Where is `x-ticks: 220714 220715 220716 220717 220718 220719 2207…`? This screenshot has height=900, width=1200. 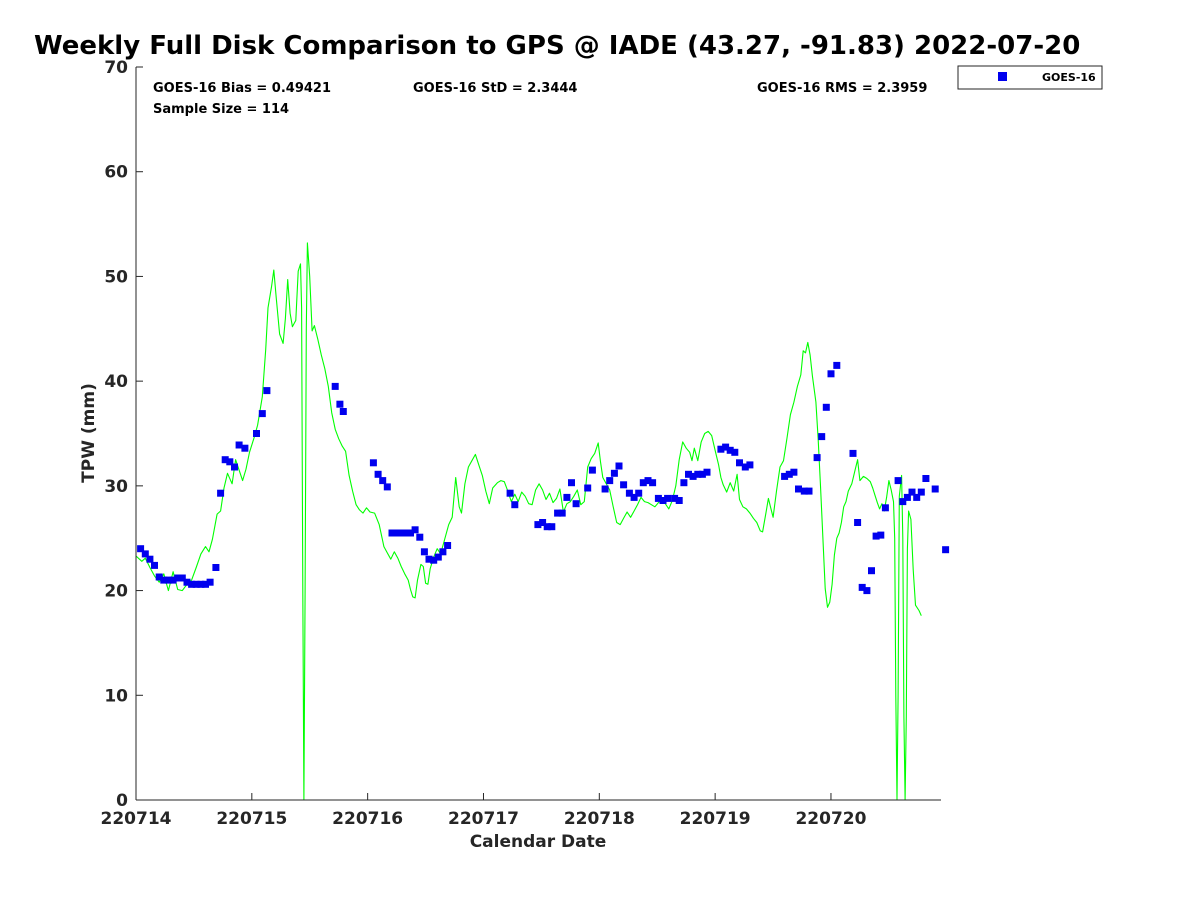
x-ticks: 220714 220715 220716 220717 220718 220719 2207… is located at coordinates (484, 811).